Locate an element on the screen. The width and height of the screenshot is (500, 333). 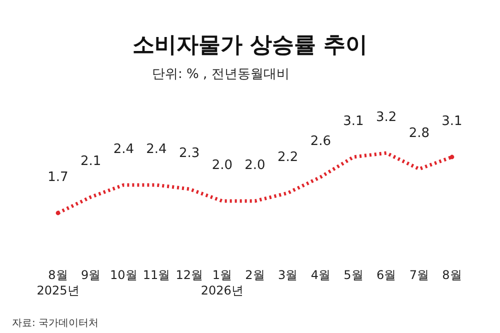
x-tick-label: 7월 is located at coordinates (419, 275).